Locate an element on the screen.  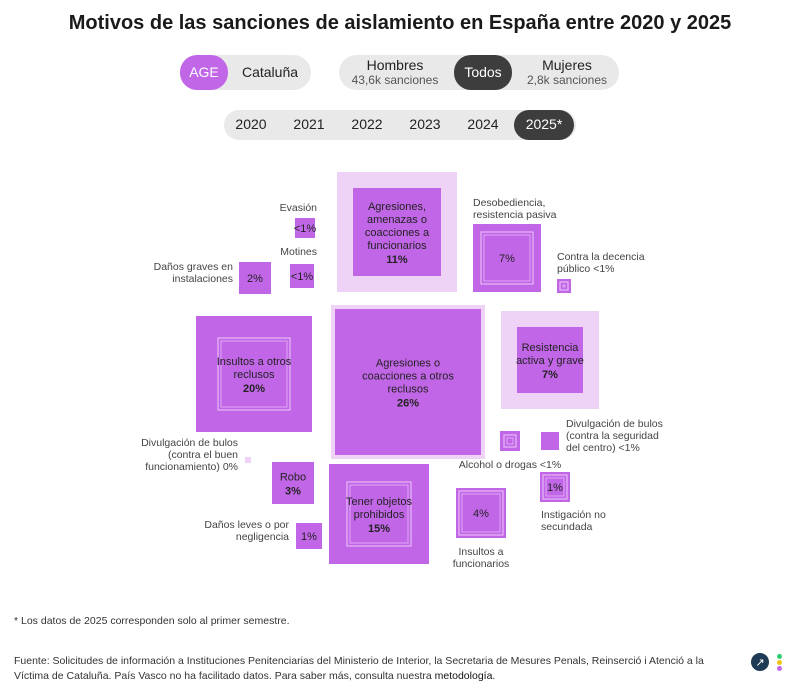
category-label: Contra la decencia is located at coordinates (601, 257).